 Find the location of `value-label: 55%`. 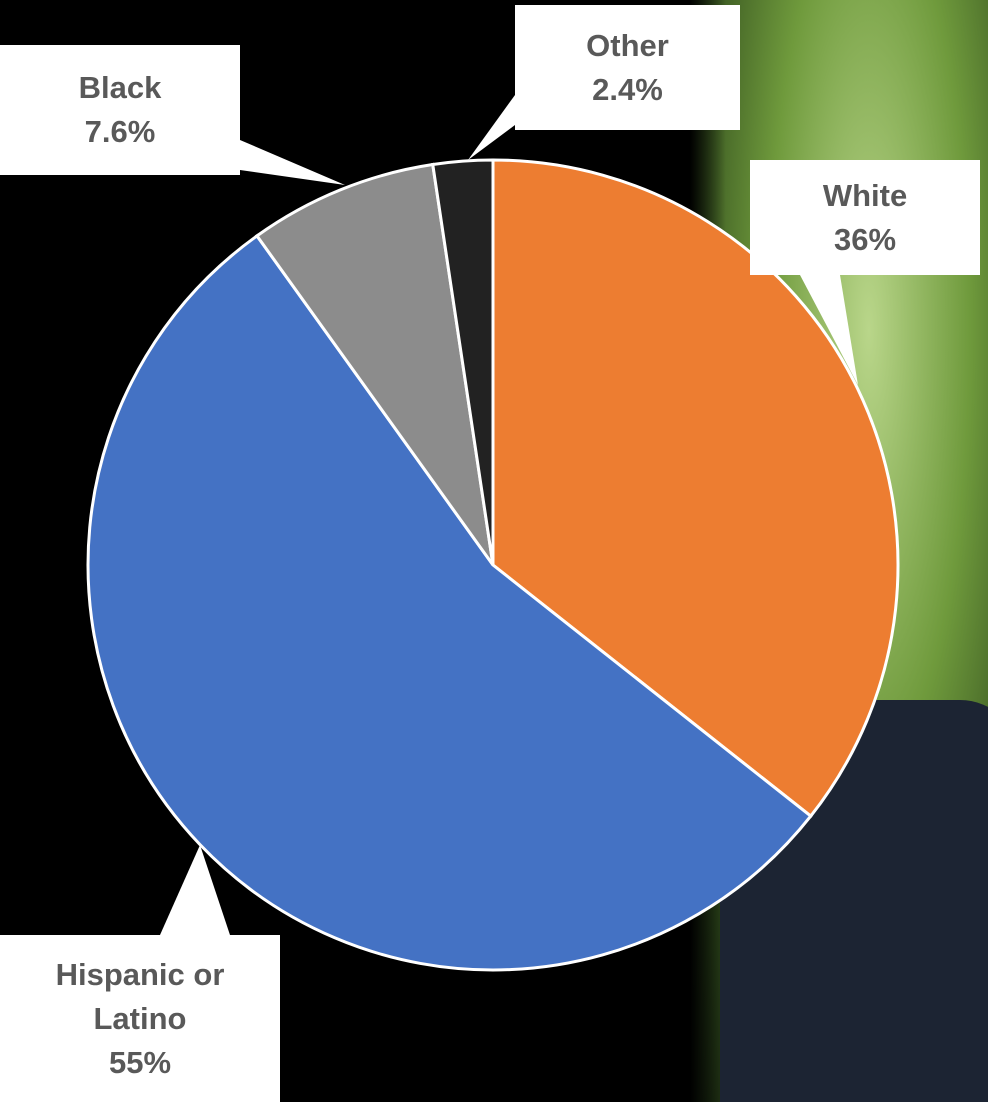

value-label: 55% is located at coordinates (140, 1062).